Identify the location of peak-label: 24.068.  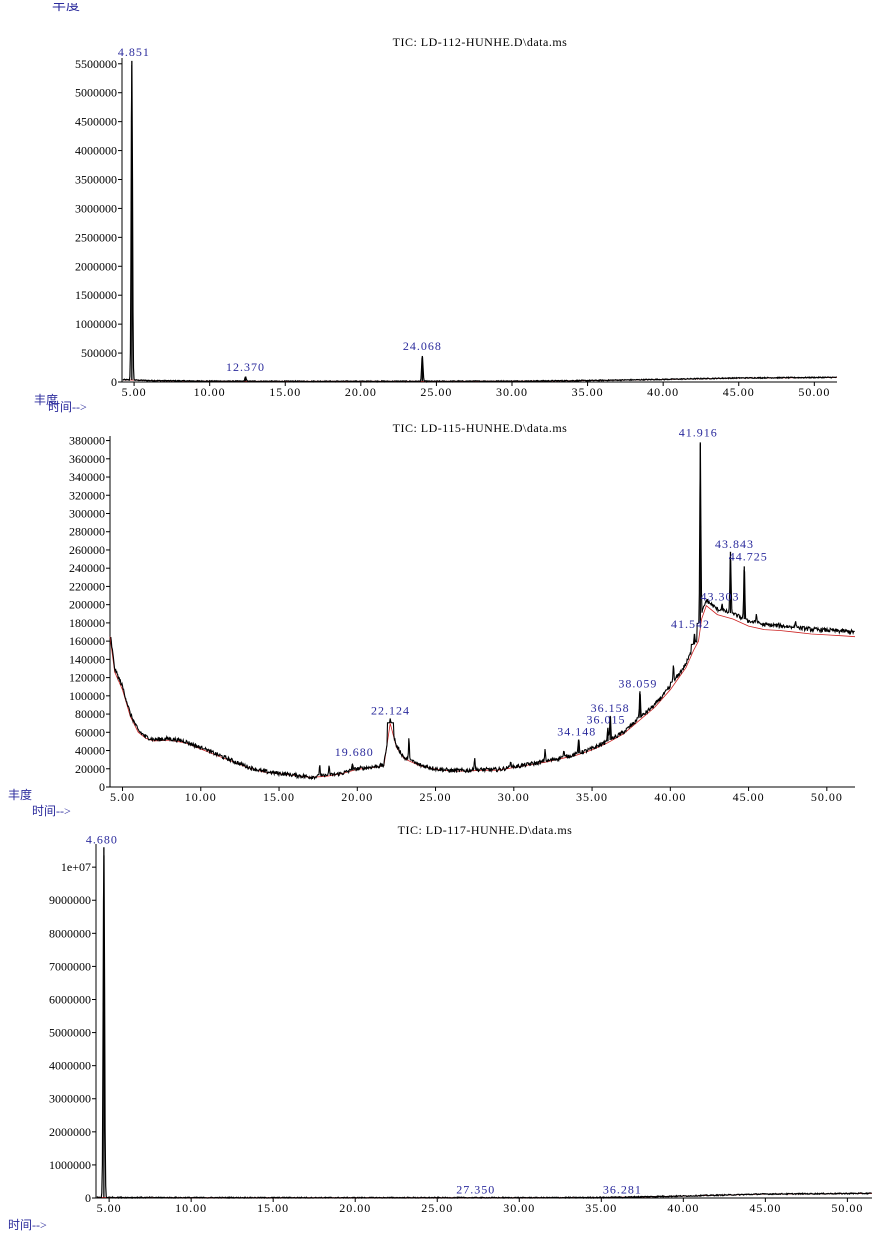
(422, 346).